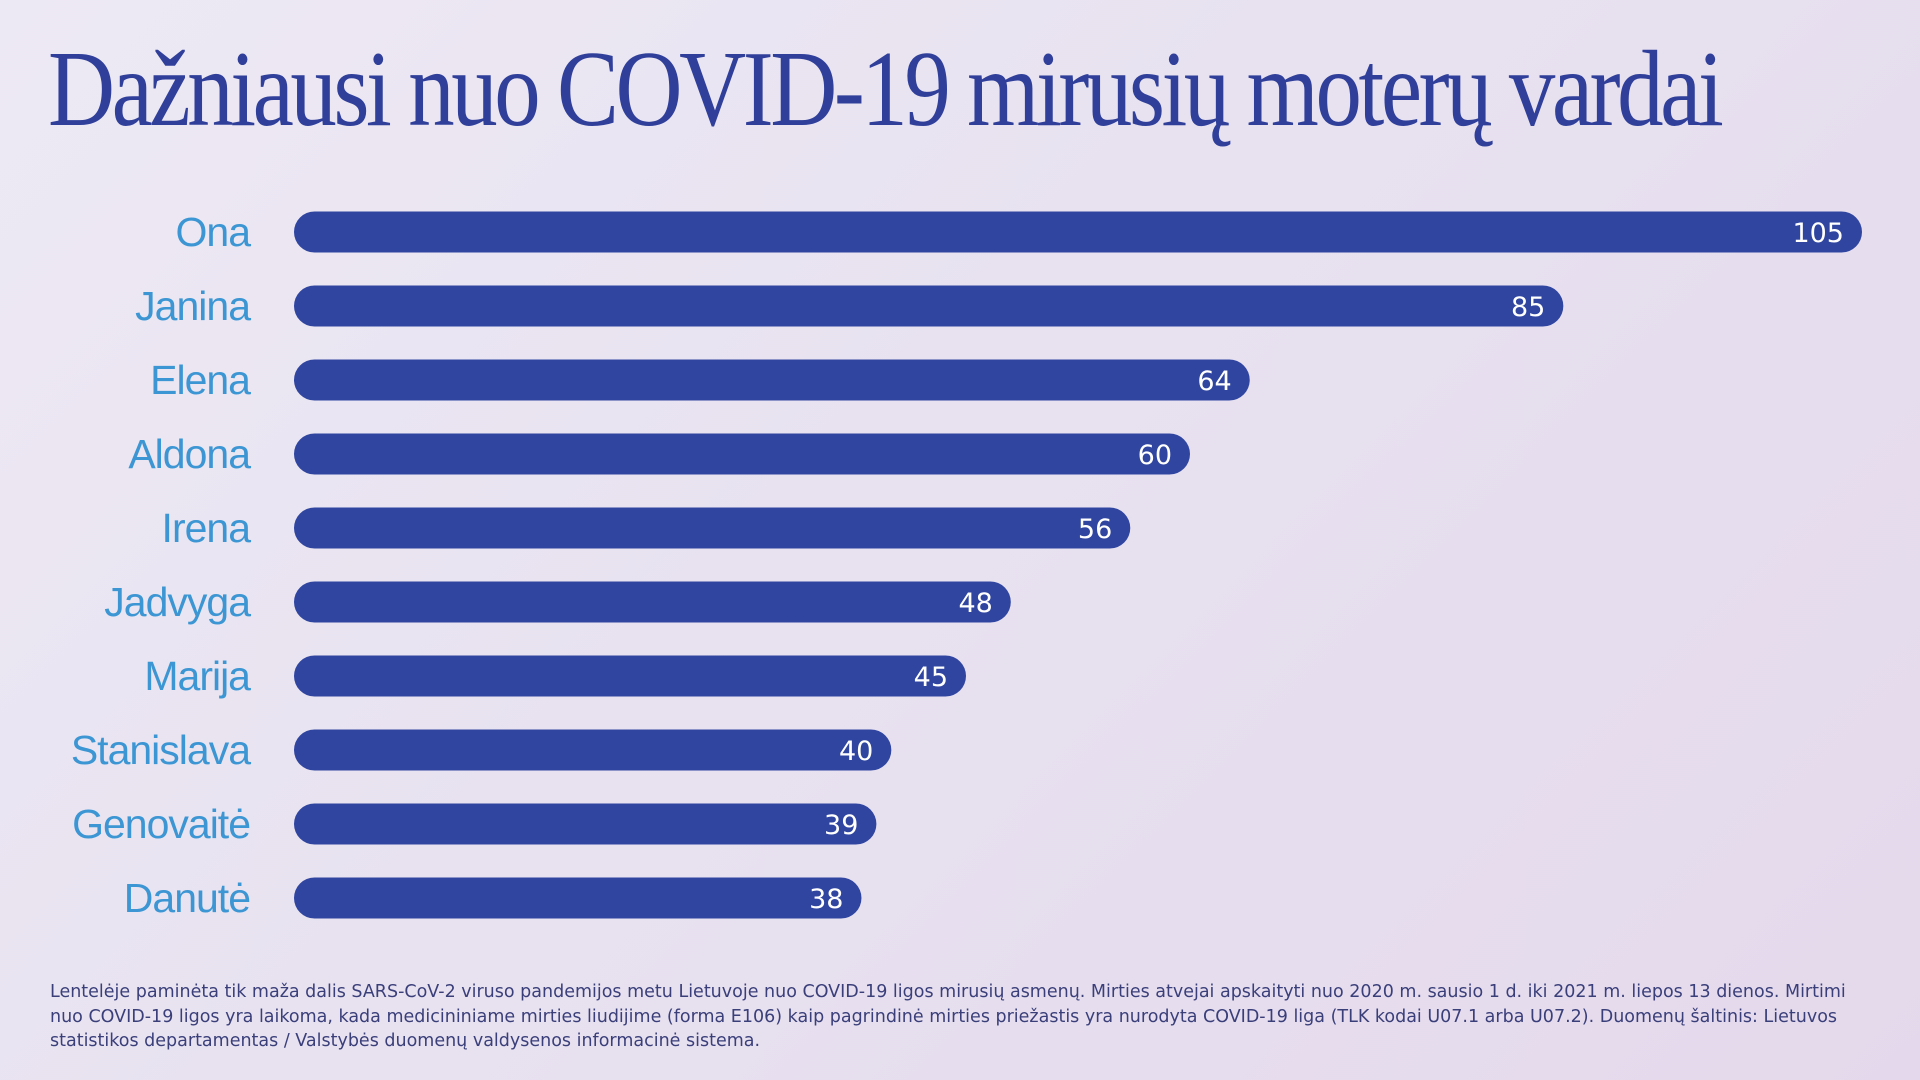 Image resolution: width=1920 pixels, height=1080 pixels. What do you see at coordinates (1528, 307) in the screenshot?
I see `value-label: 85` at bounding box center [1528, 307].